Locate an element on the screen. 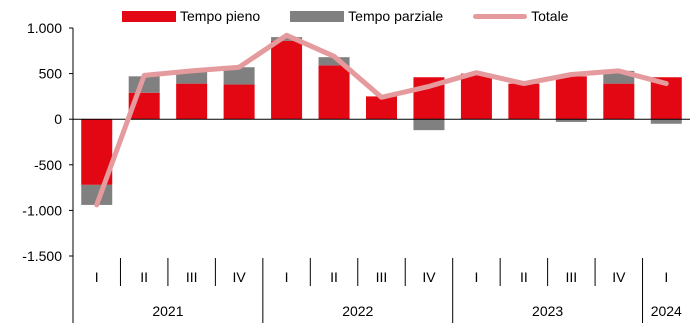 The height and width of the screenshot is (323, 699). x-tick-label-year: 2022 is located at coordinates (357, 311).